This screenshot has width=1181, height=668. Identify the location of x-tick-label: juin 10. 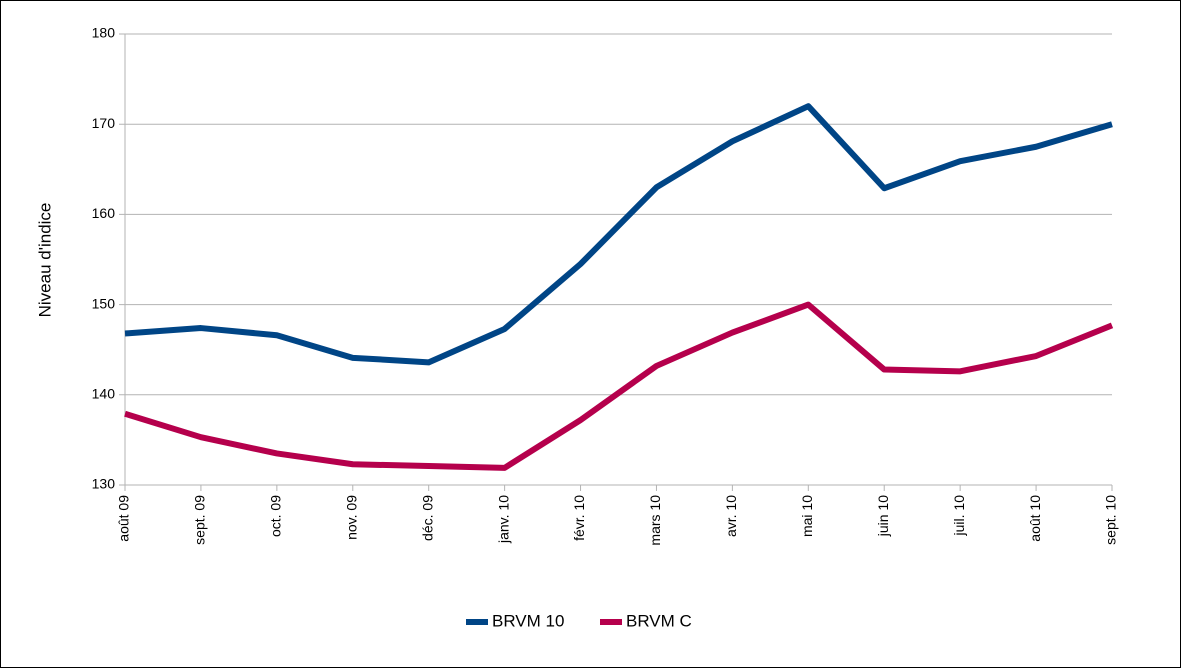
(883, 516).